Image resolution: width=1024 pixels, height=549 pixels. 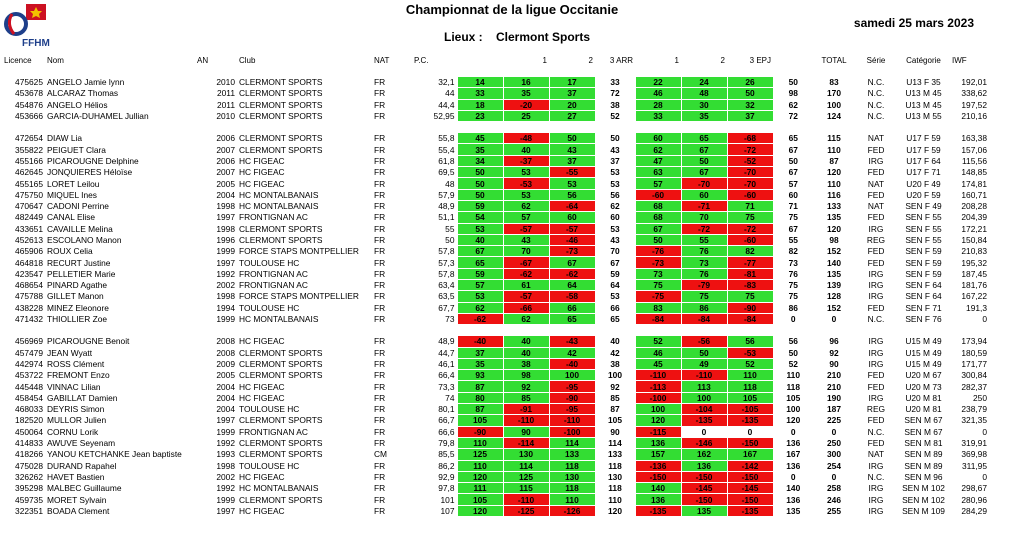 What do you see at coordinates (923, 172) in the screenshot?
I see `category: U17 F 71` at bounding box center [923, 172].